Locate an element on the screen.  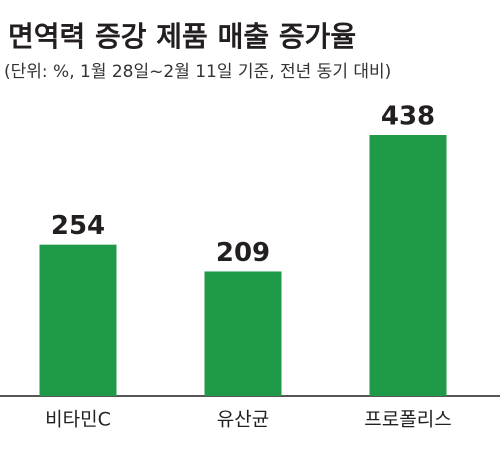
value-label: 209 is located at coordinates (243, 253).